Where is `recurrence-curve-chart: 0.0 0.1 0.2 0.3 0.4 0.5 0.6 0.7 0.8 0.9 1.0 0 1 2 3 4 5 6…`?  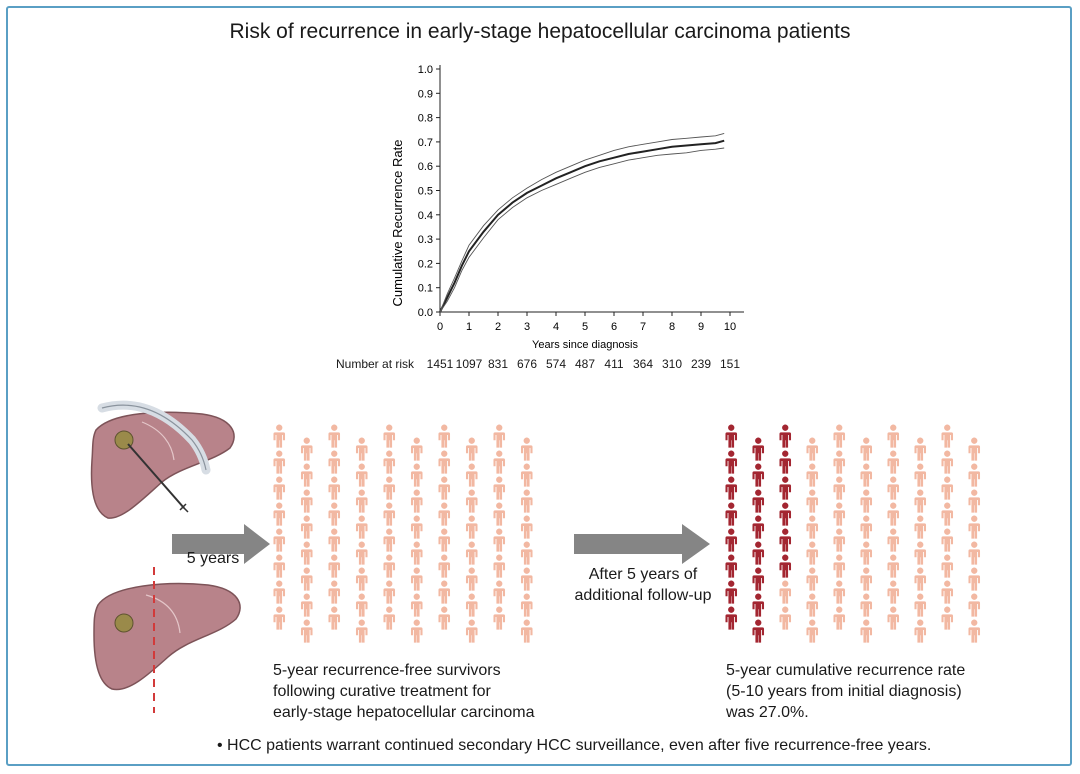 recurrence-curve-chart: 0.0 0.1 0.2 0.3 0.4 0.5 0.6 0.7 0.8 0.9 1.0 0 1 2 3 4 5 6… is located at coordinates (567, 207).